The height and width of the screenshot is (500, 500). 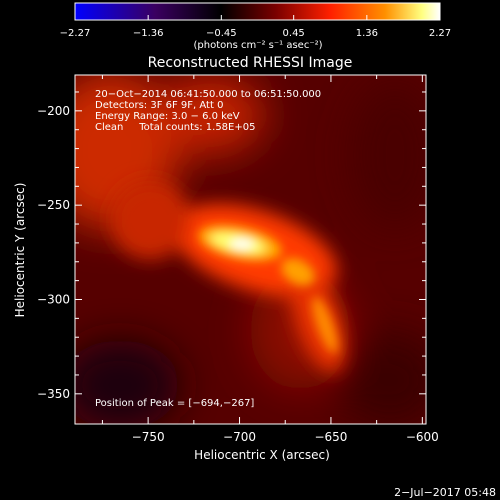 What do you see at coordinates (148, 33) in the screenshot?
I see `colorbar-tick-label-1: −1.36` at bounding box center [148, 33].